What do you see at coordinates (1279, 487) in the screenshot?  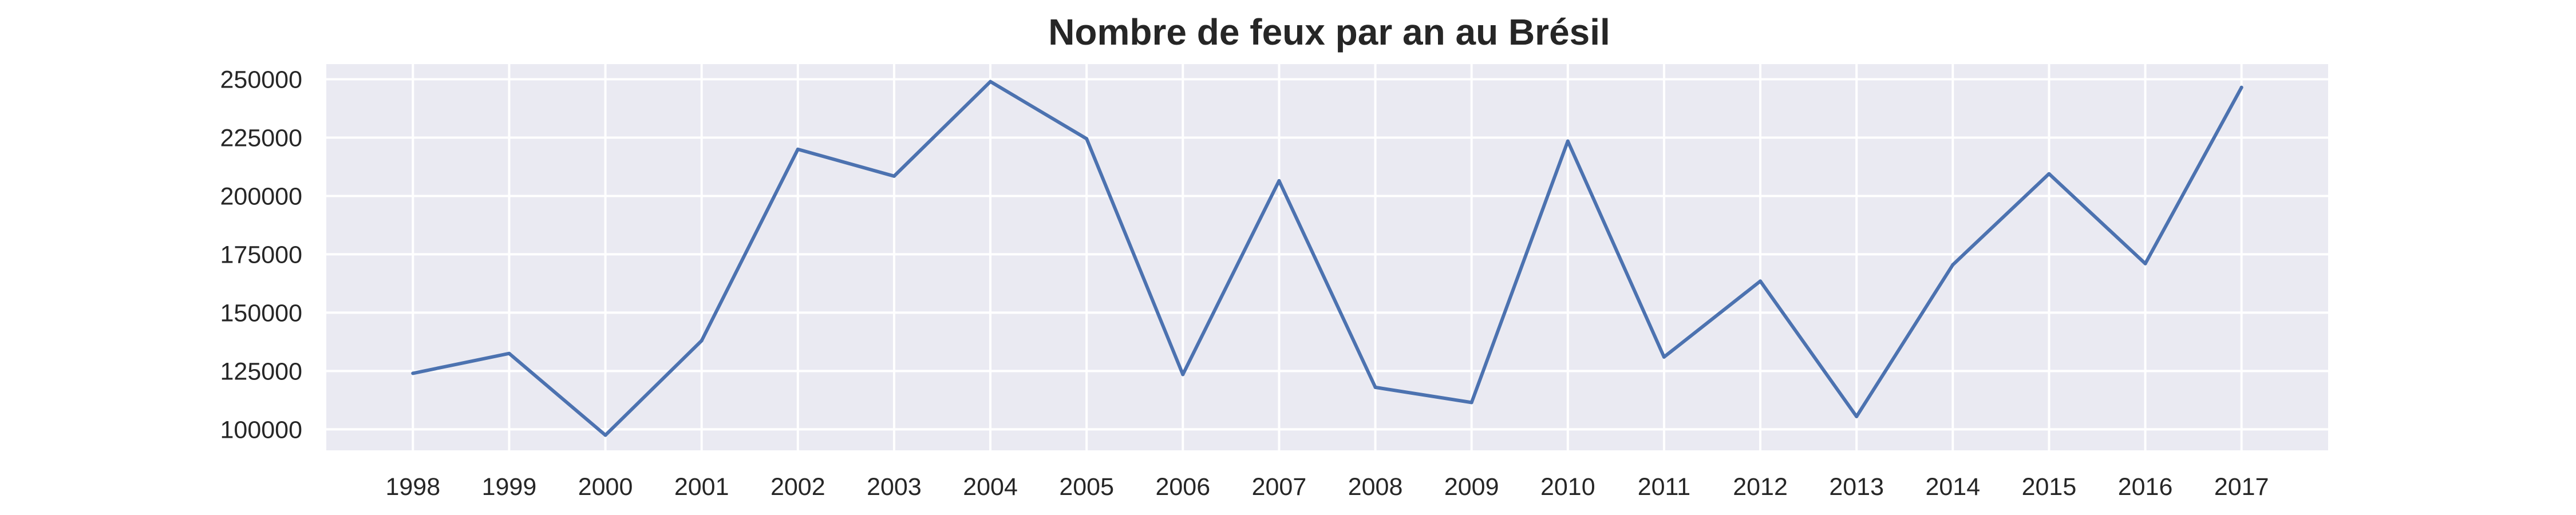 I see `x-tick-label: 2007` at bounding box center [1279, 487].